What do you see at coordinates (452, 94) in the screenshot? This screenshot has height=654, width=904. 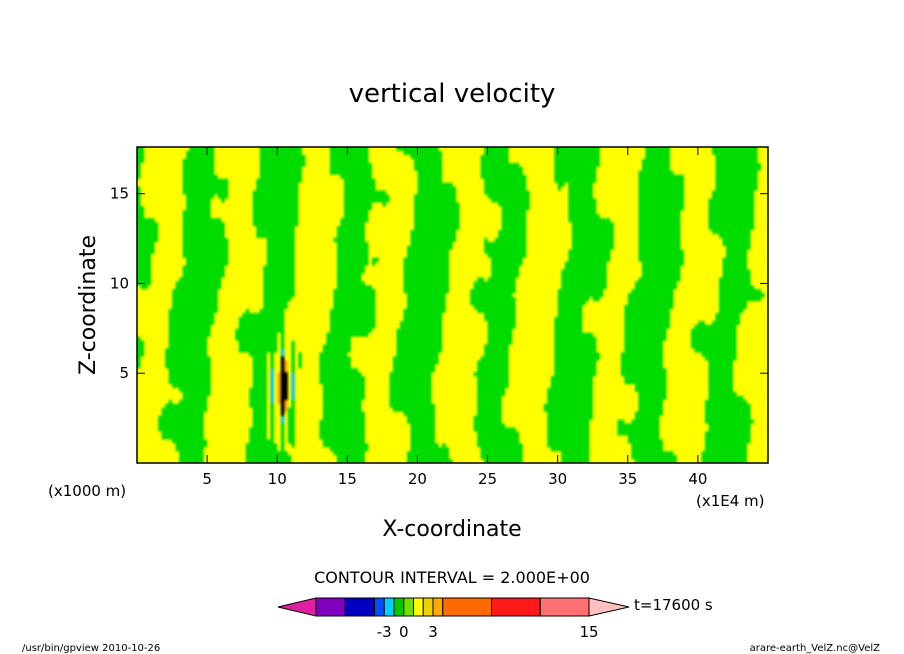 I see `chart-title: vertical velocity` at bounding box center [452, 94].